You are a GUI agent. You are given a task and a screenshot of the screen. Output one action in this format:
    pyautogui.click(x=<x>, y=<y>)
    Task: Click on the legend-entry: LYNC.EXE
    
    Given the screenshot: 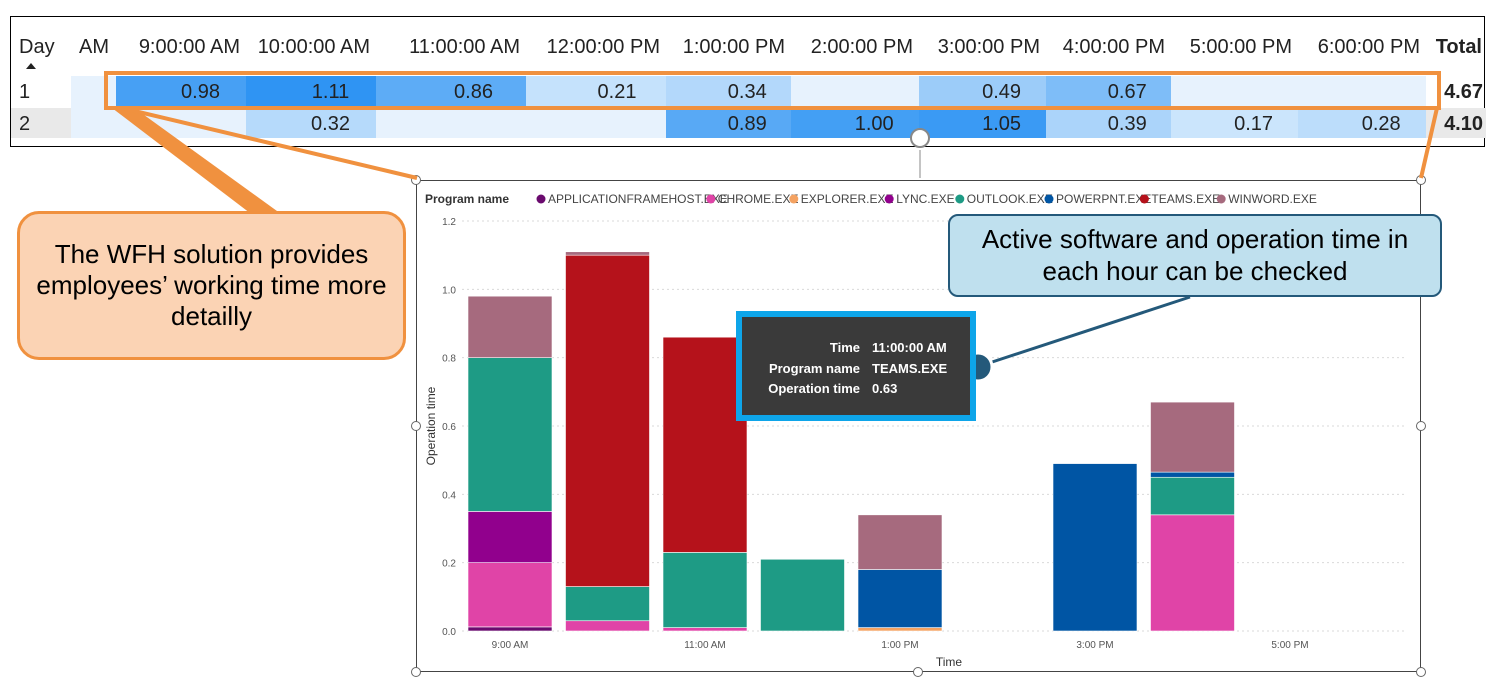 What is the action you would take?
    pyautogui.click(x=925, y=199)
    